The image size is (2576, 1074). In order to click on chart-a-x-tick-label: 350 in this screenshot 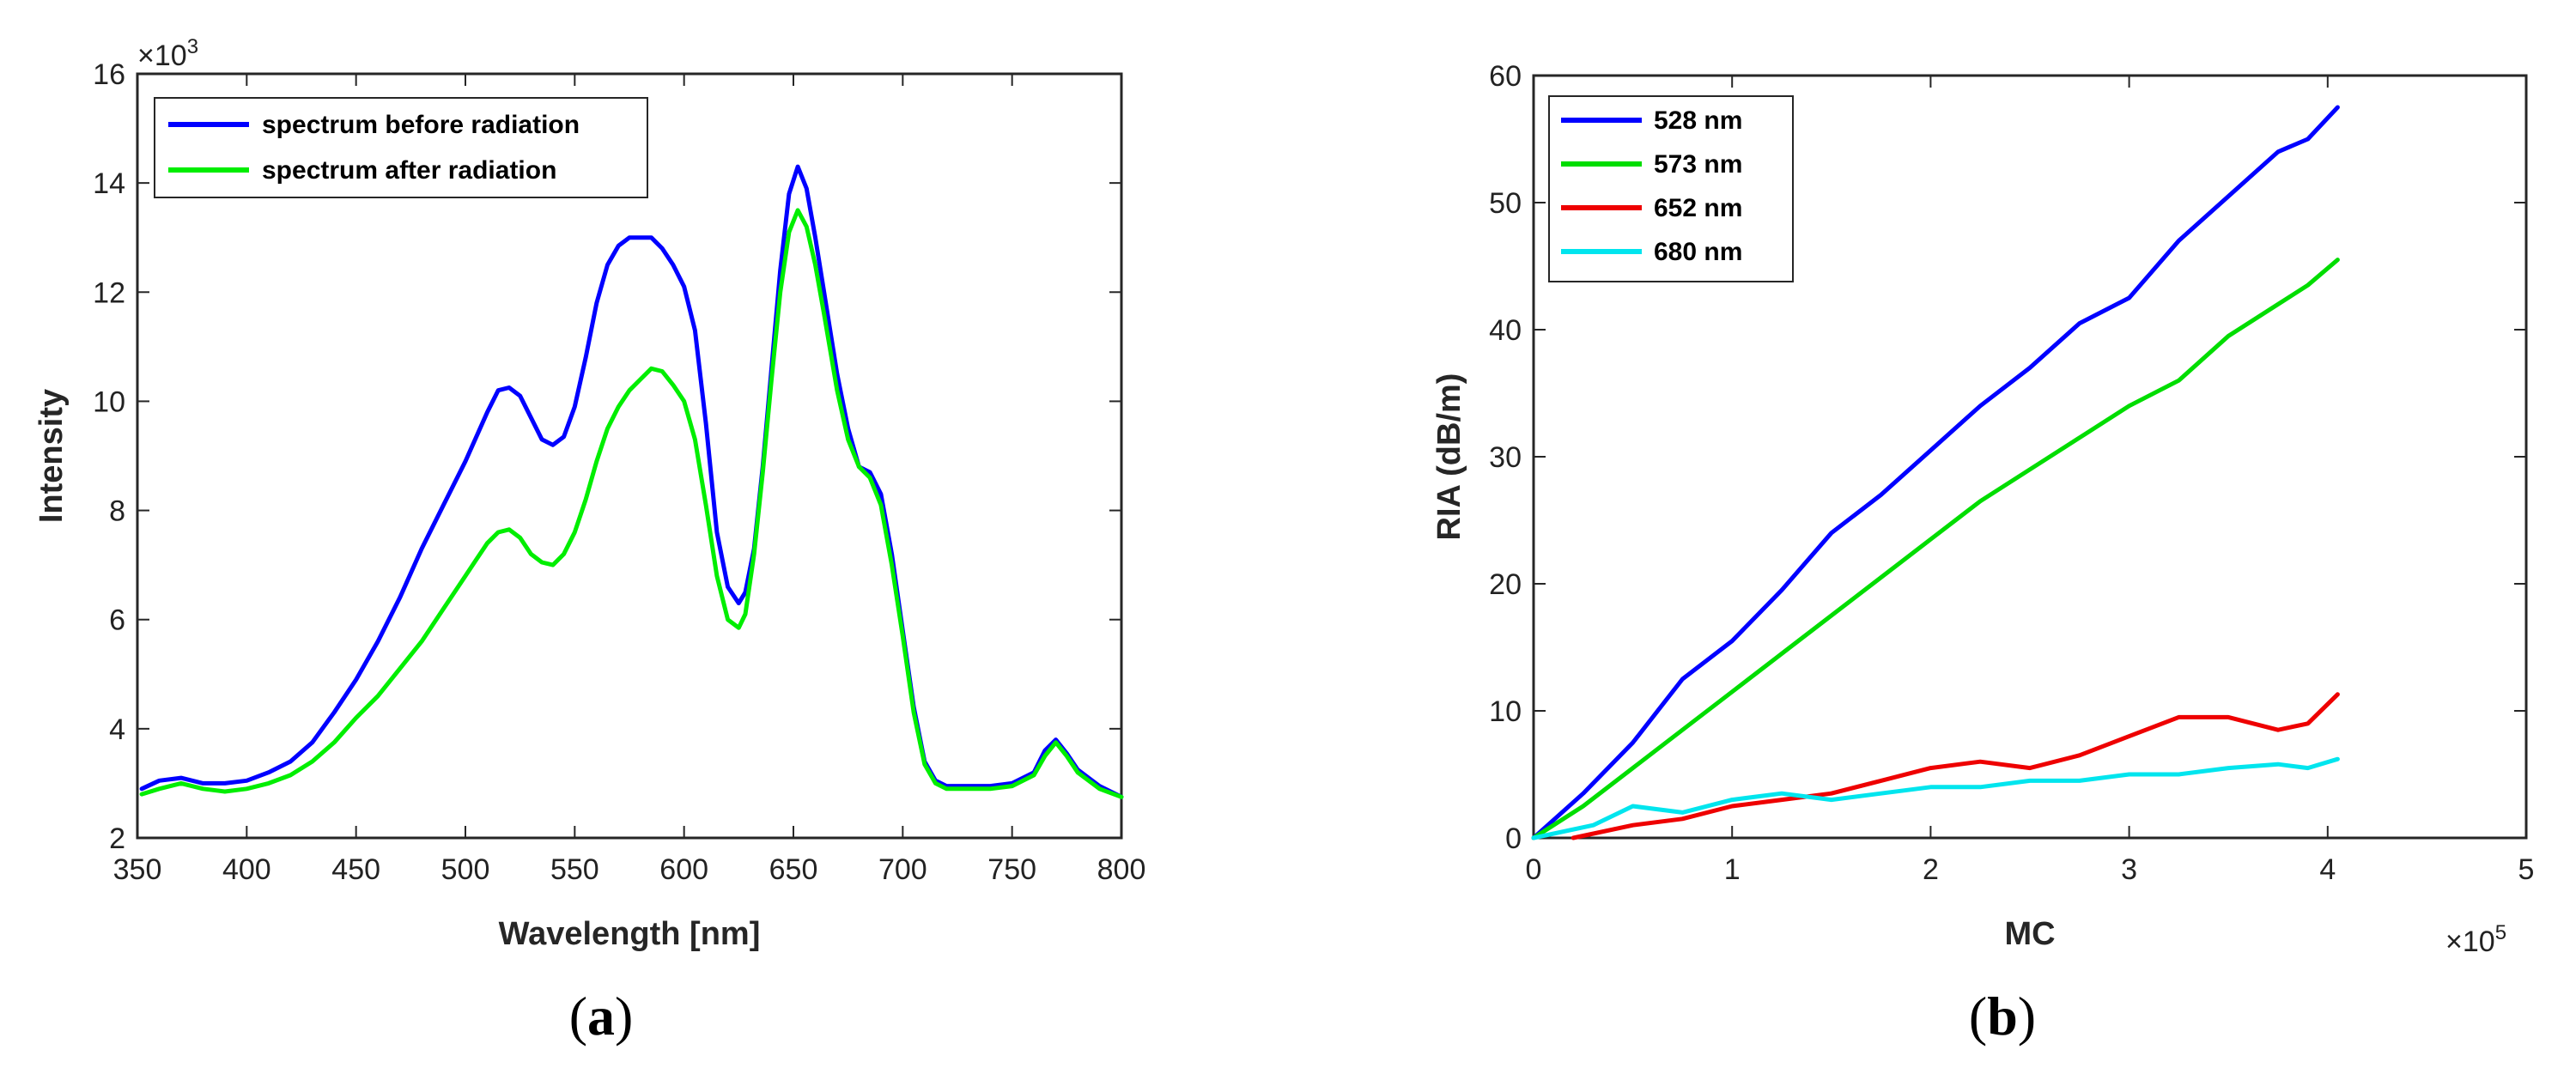, I will do `click(137, 869)`.